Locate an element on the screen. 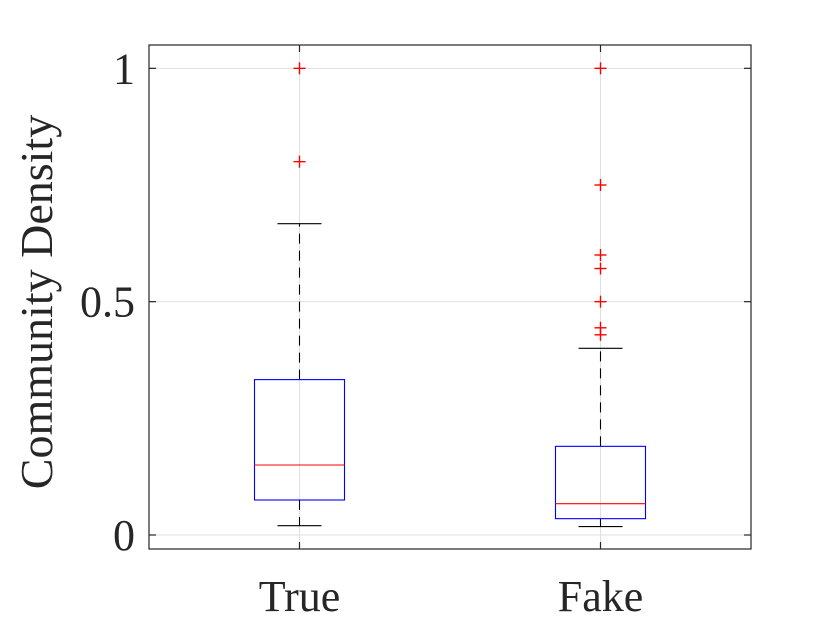 The width and height of the screenshot is (830, 623). x-category-label: True is located at coordinates (300, 596).